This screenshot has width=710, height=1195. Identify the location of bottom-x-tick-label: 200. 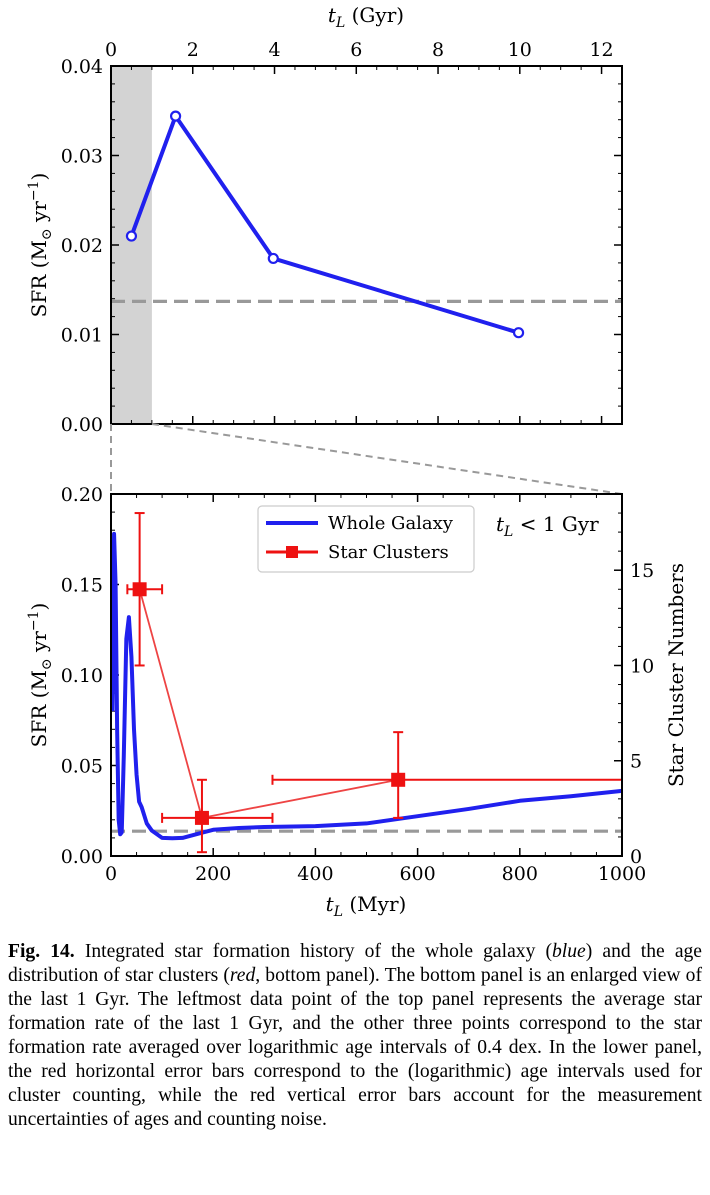
(213, 874).